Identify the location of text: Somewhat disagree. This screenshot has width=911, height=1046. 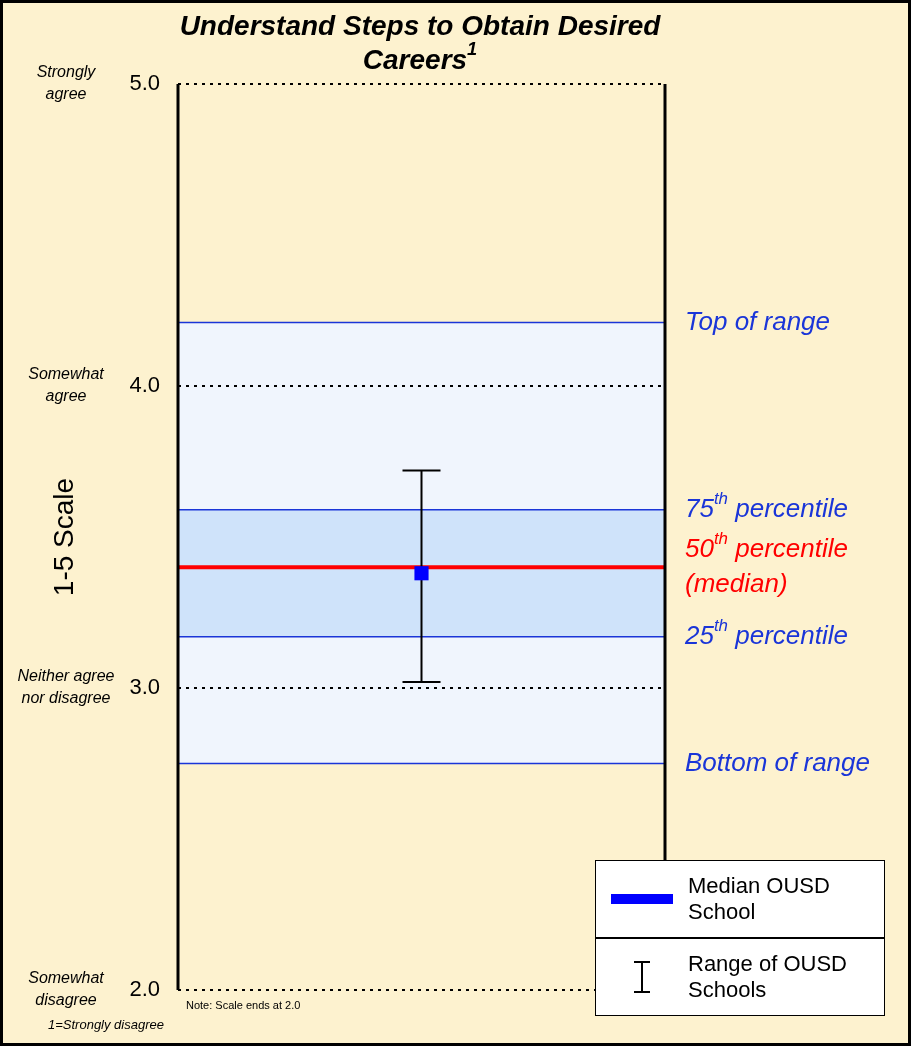
(66, 989).